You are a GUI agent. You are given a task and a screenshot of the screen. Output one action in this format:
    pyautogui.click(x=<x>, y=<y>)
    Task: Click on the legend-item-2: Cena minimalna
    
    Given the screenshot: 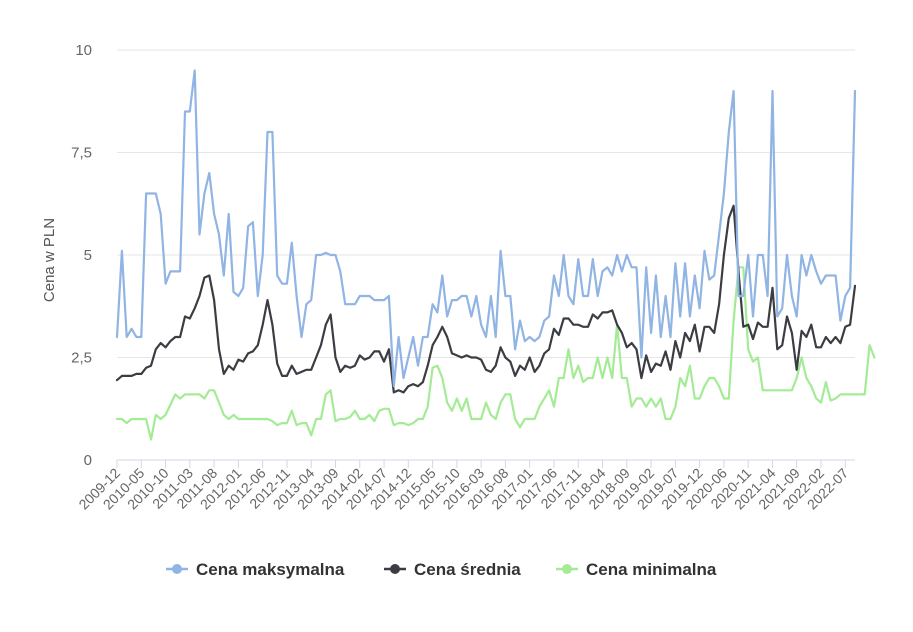 What is the action you would take?
    pyautogui.click(x=636, y=569)
    